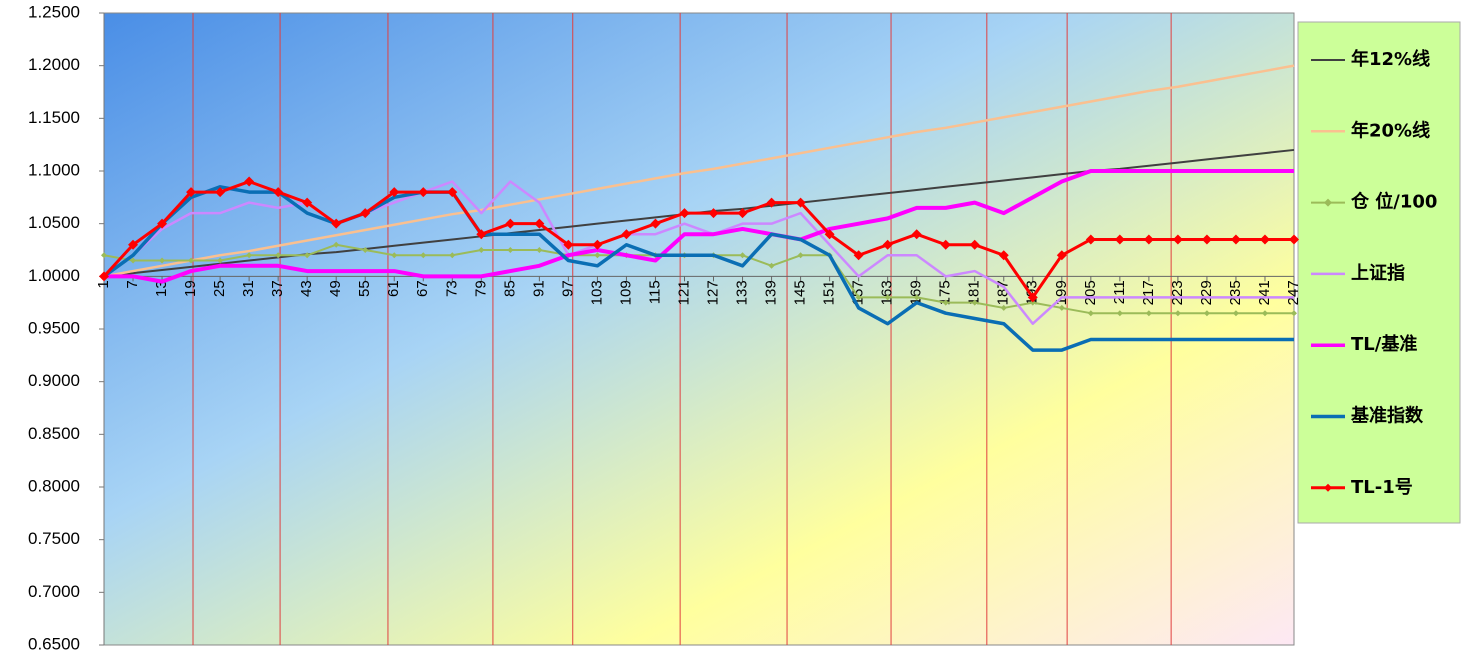  What do you see at coordinates (1148, 292) in the screenshot?
I see `x-tick-label: 217` at bounding box center [1148, 292].